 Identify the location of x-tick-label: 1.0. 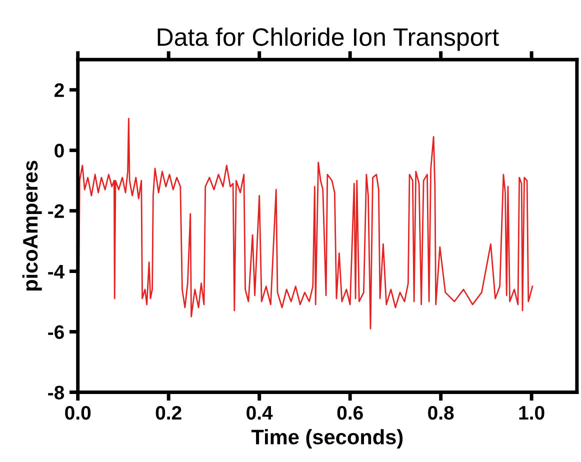
(531, 413).